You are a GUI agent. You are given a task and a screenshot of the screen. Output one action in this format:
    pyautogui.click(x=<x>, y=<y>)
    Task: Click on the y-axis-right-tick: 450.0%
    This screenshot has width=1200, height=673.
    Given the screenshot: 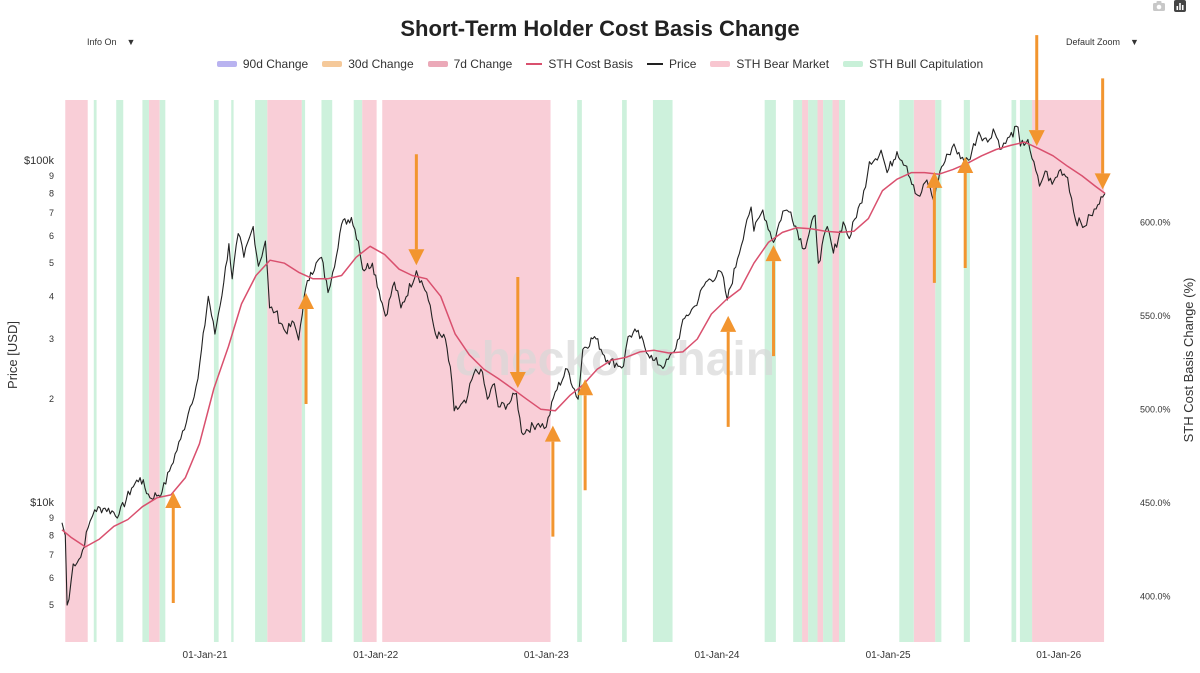 What is the action you would take?
    pyautogui.click(x=1155, y=503)
    